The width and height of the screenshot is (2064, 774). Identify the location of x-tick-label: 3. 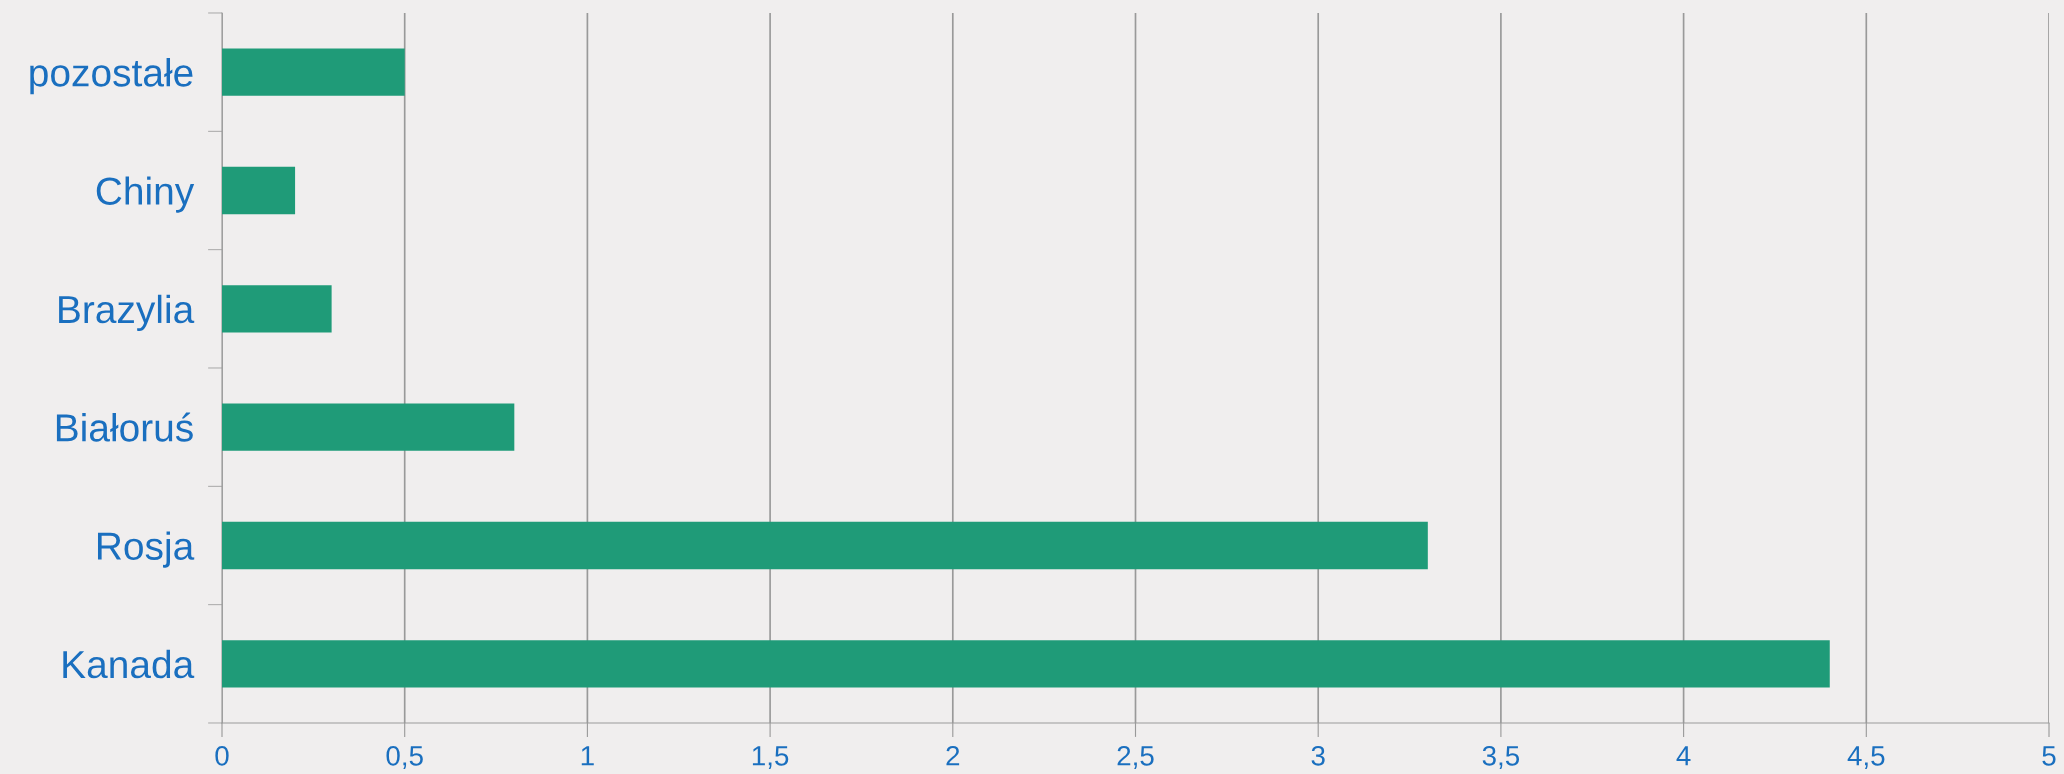
(1318, 755).